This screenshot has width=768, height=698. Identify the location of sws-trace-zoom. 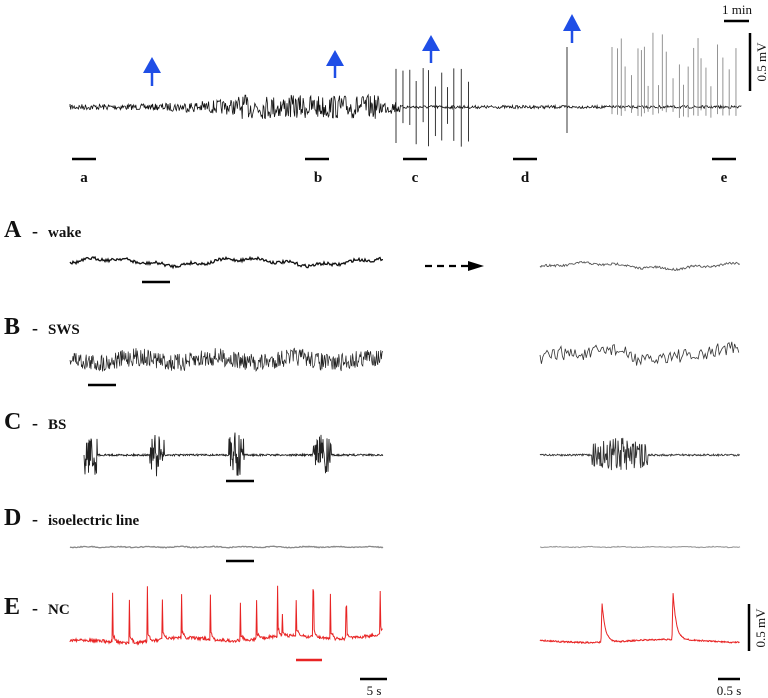
(639, 353).